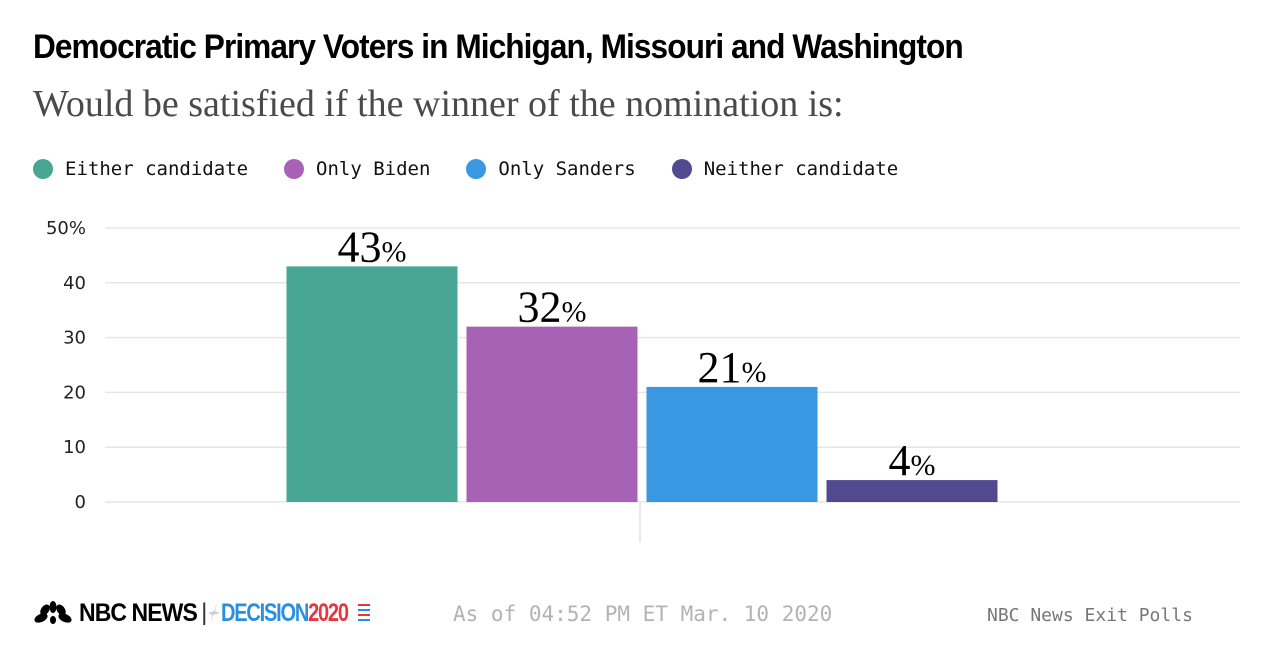 The image size is (1280, 672). I want to click on legend-item-biden: Only Biden, so click(357, 169).